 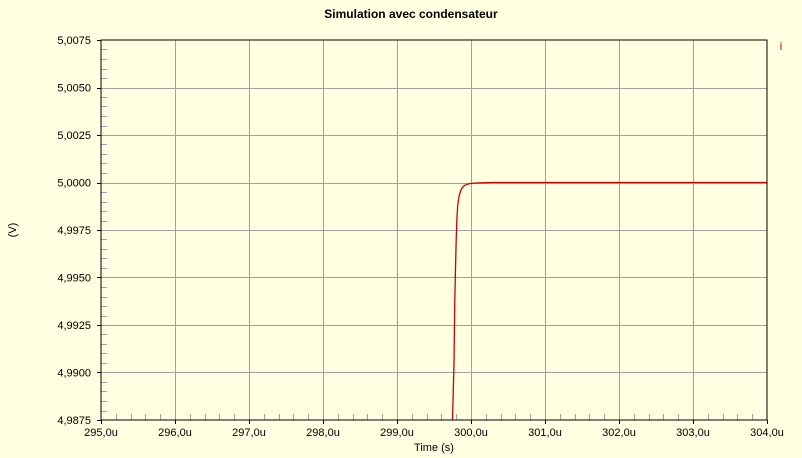 What do you see at coordinates (411, 14) in the screenshot?
I see `chart-title: Simulation avec condensateur` at bounding box center [411, 14].